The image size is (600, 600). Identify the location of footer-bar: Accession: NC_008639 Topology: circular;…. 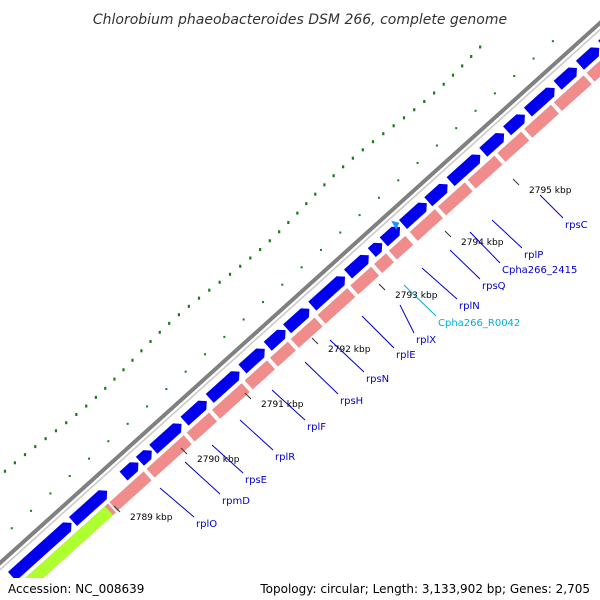
(300, 589).